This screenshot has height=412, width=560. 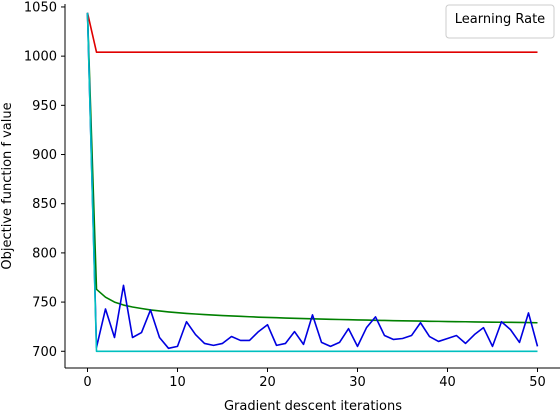 I want to click on y-axis-label: Objective function f value, so click(x=7, y=185).